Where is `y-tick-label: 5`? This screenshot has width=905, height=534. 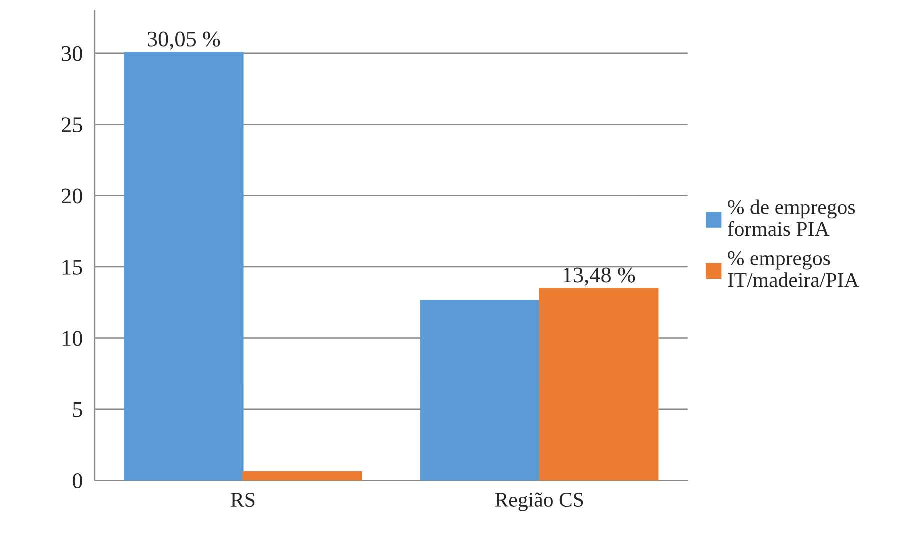
y-tick-label: 5 is located at coordinates (77, 410).